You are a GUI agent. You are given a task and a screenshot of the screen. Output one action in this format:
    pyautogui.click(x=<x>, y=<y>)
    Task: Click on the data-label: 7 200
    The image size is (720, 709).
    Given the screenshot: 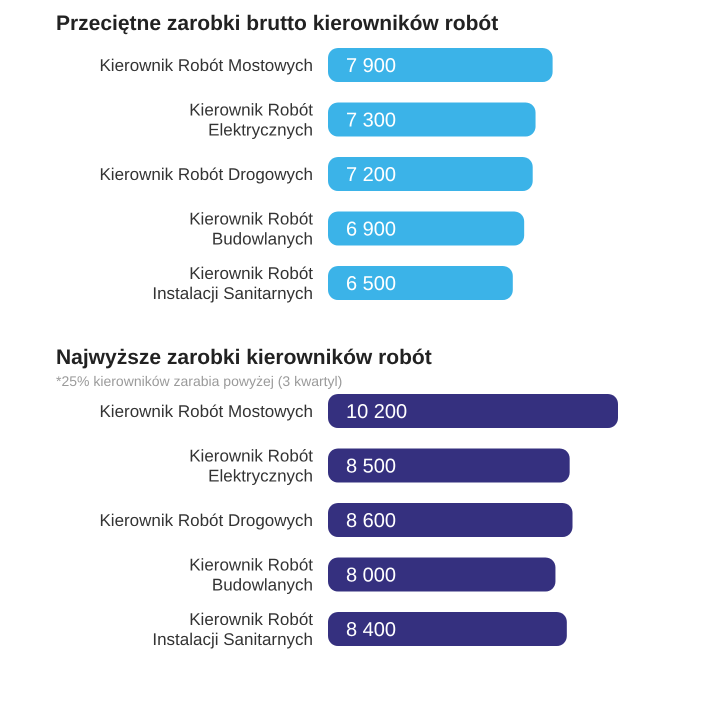 What is the action you would take?
    pyautogui.click(x=371, y=175)
    